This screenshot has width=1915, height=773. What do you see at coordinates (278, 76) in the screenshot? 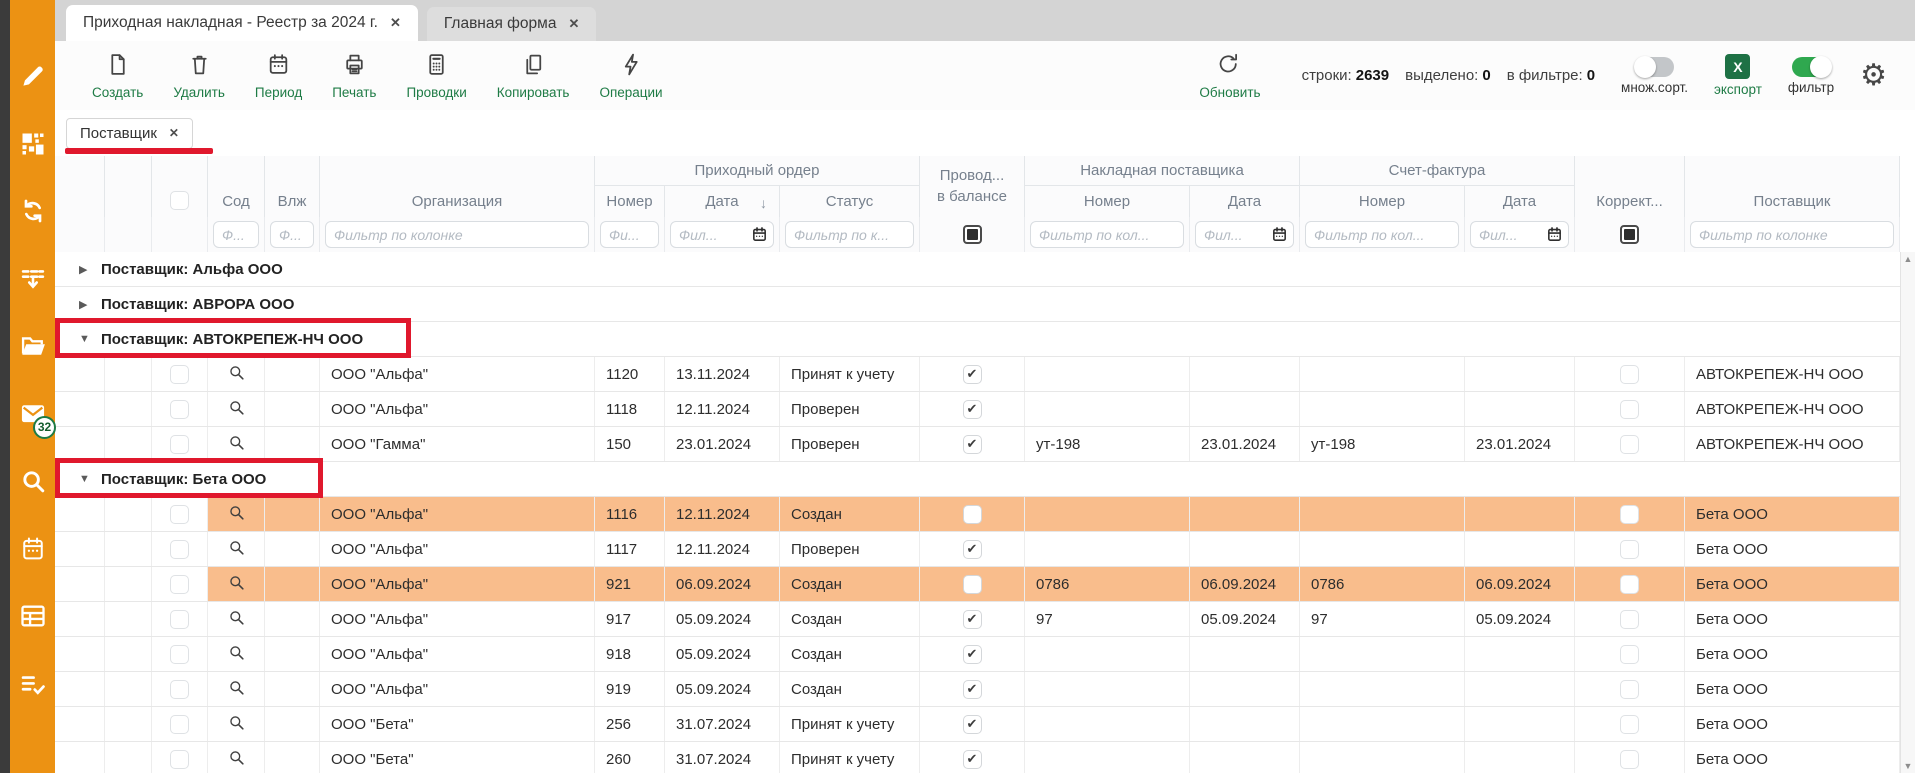
I see `calendar-button: Период` at bounding box center [278, 76].